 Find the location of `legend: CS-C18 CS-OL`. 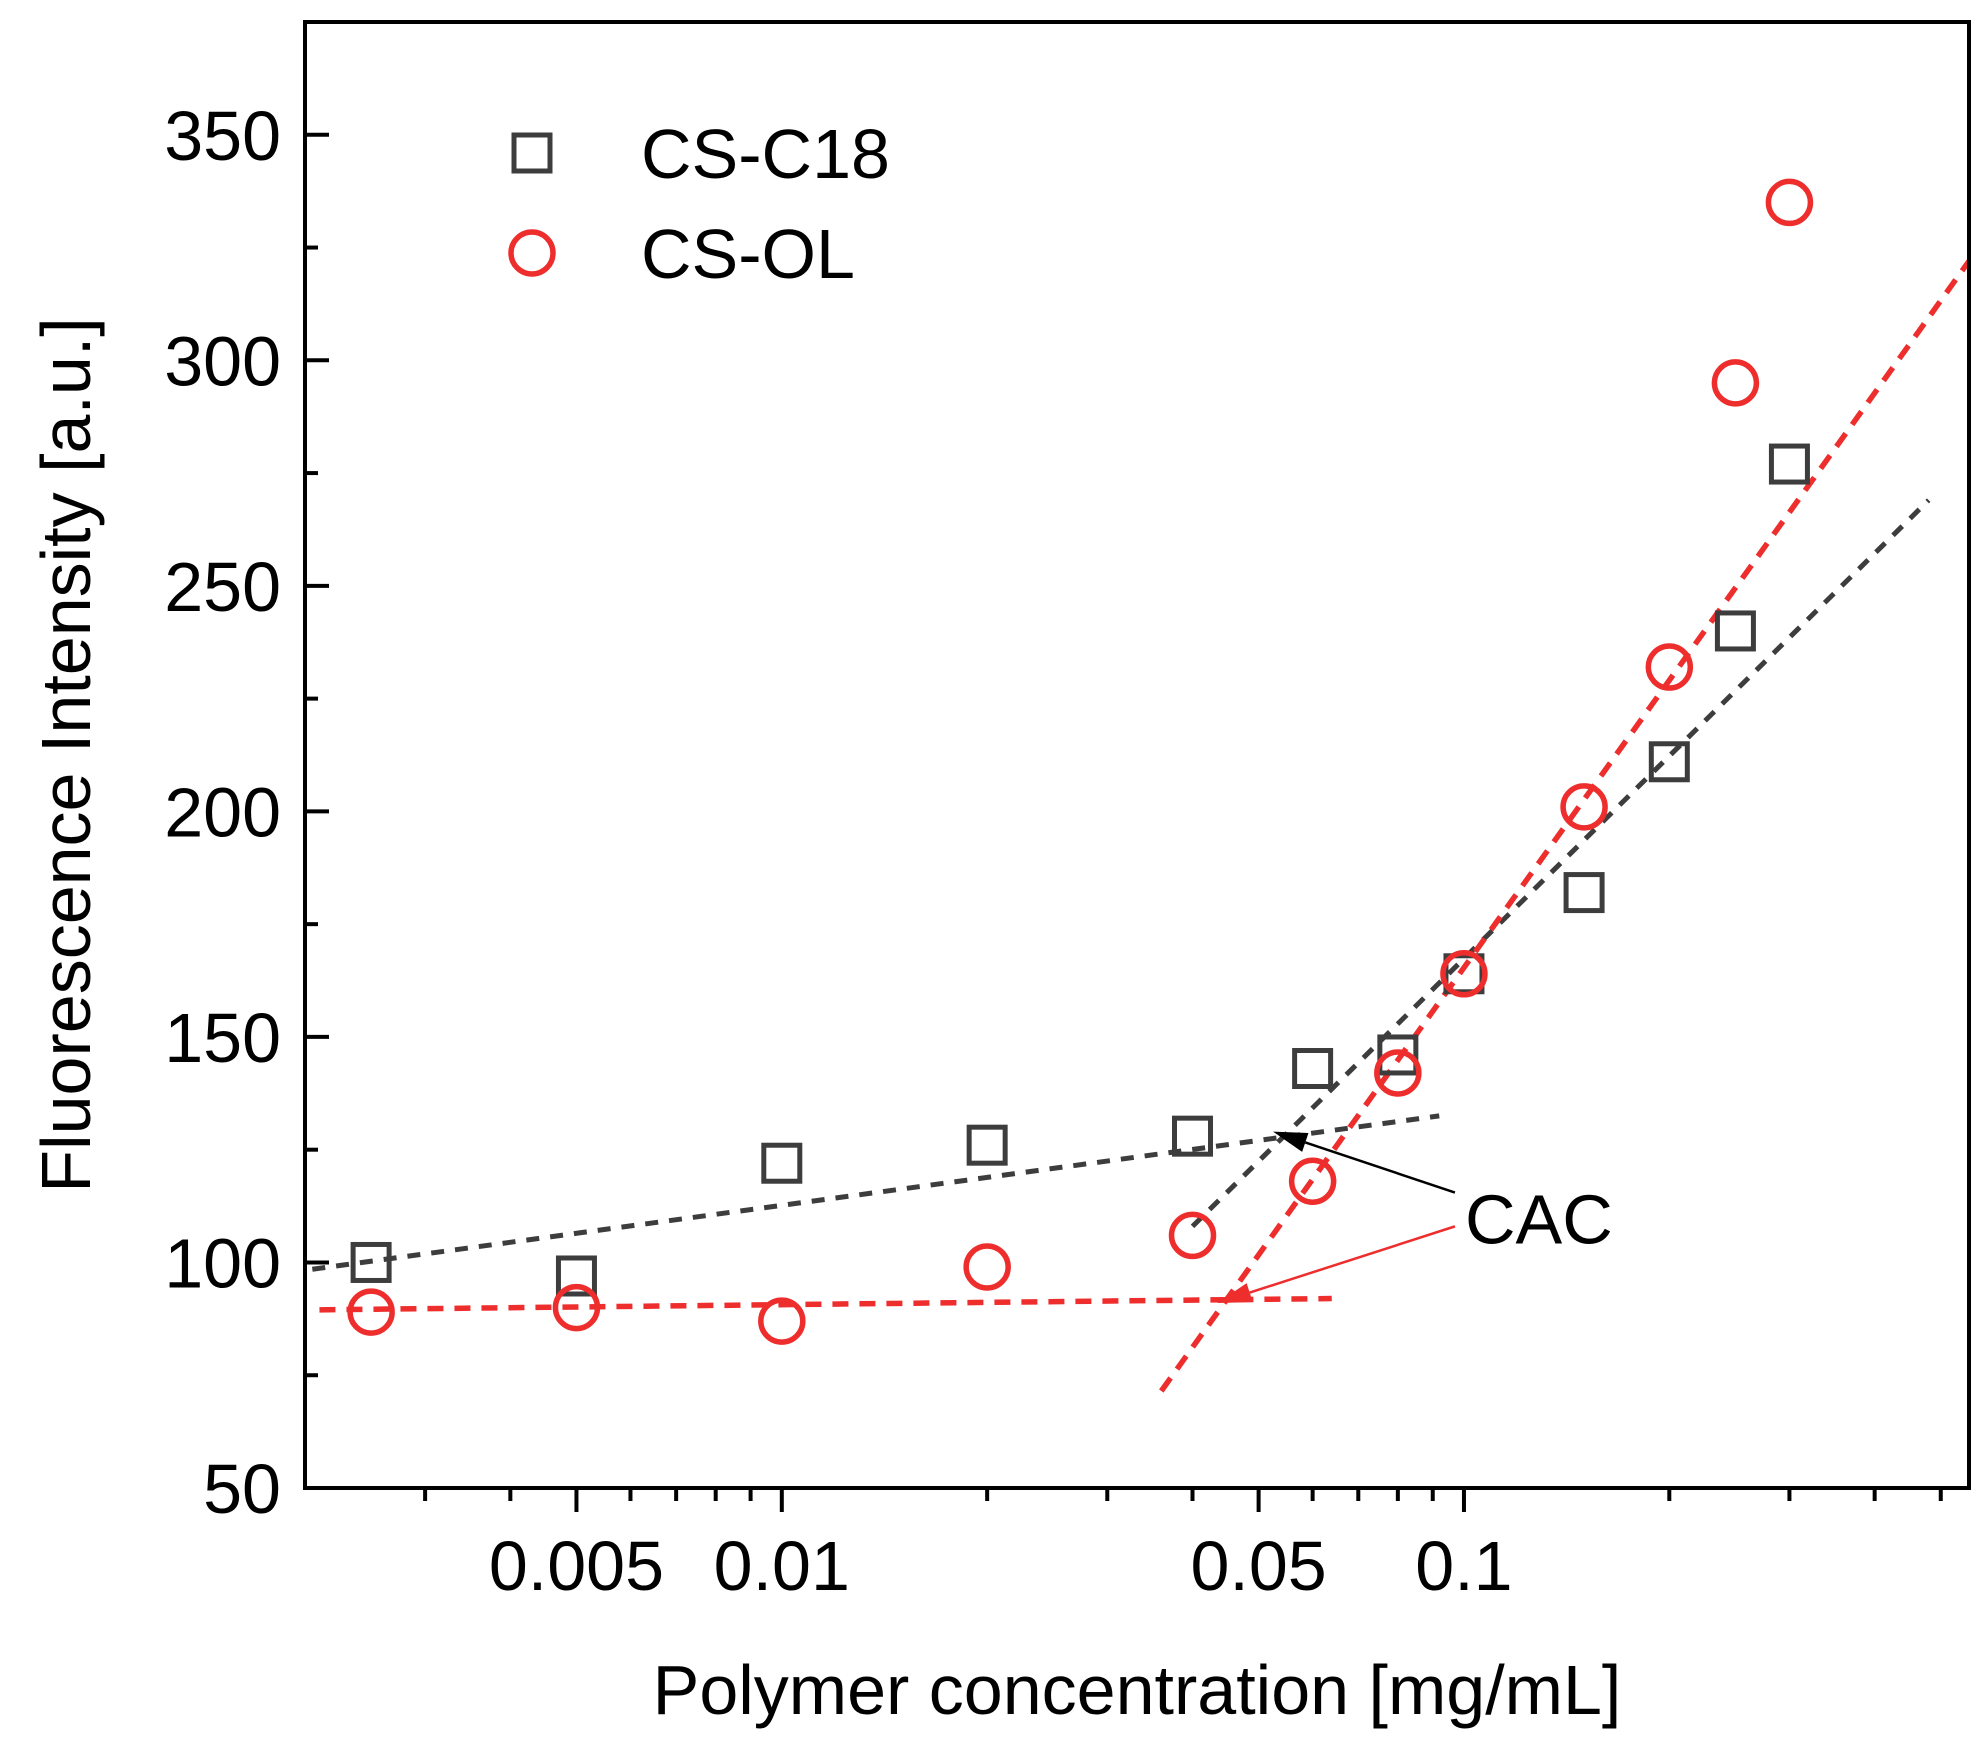

legend: CS-C18 CS-OL is located at coordinates (699, 204).